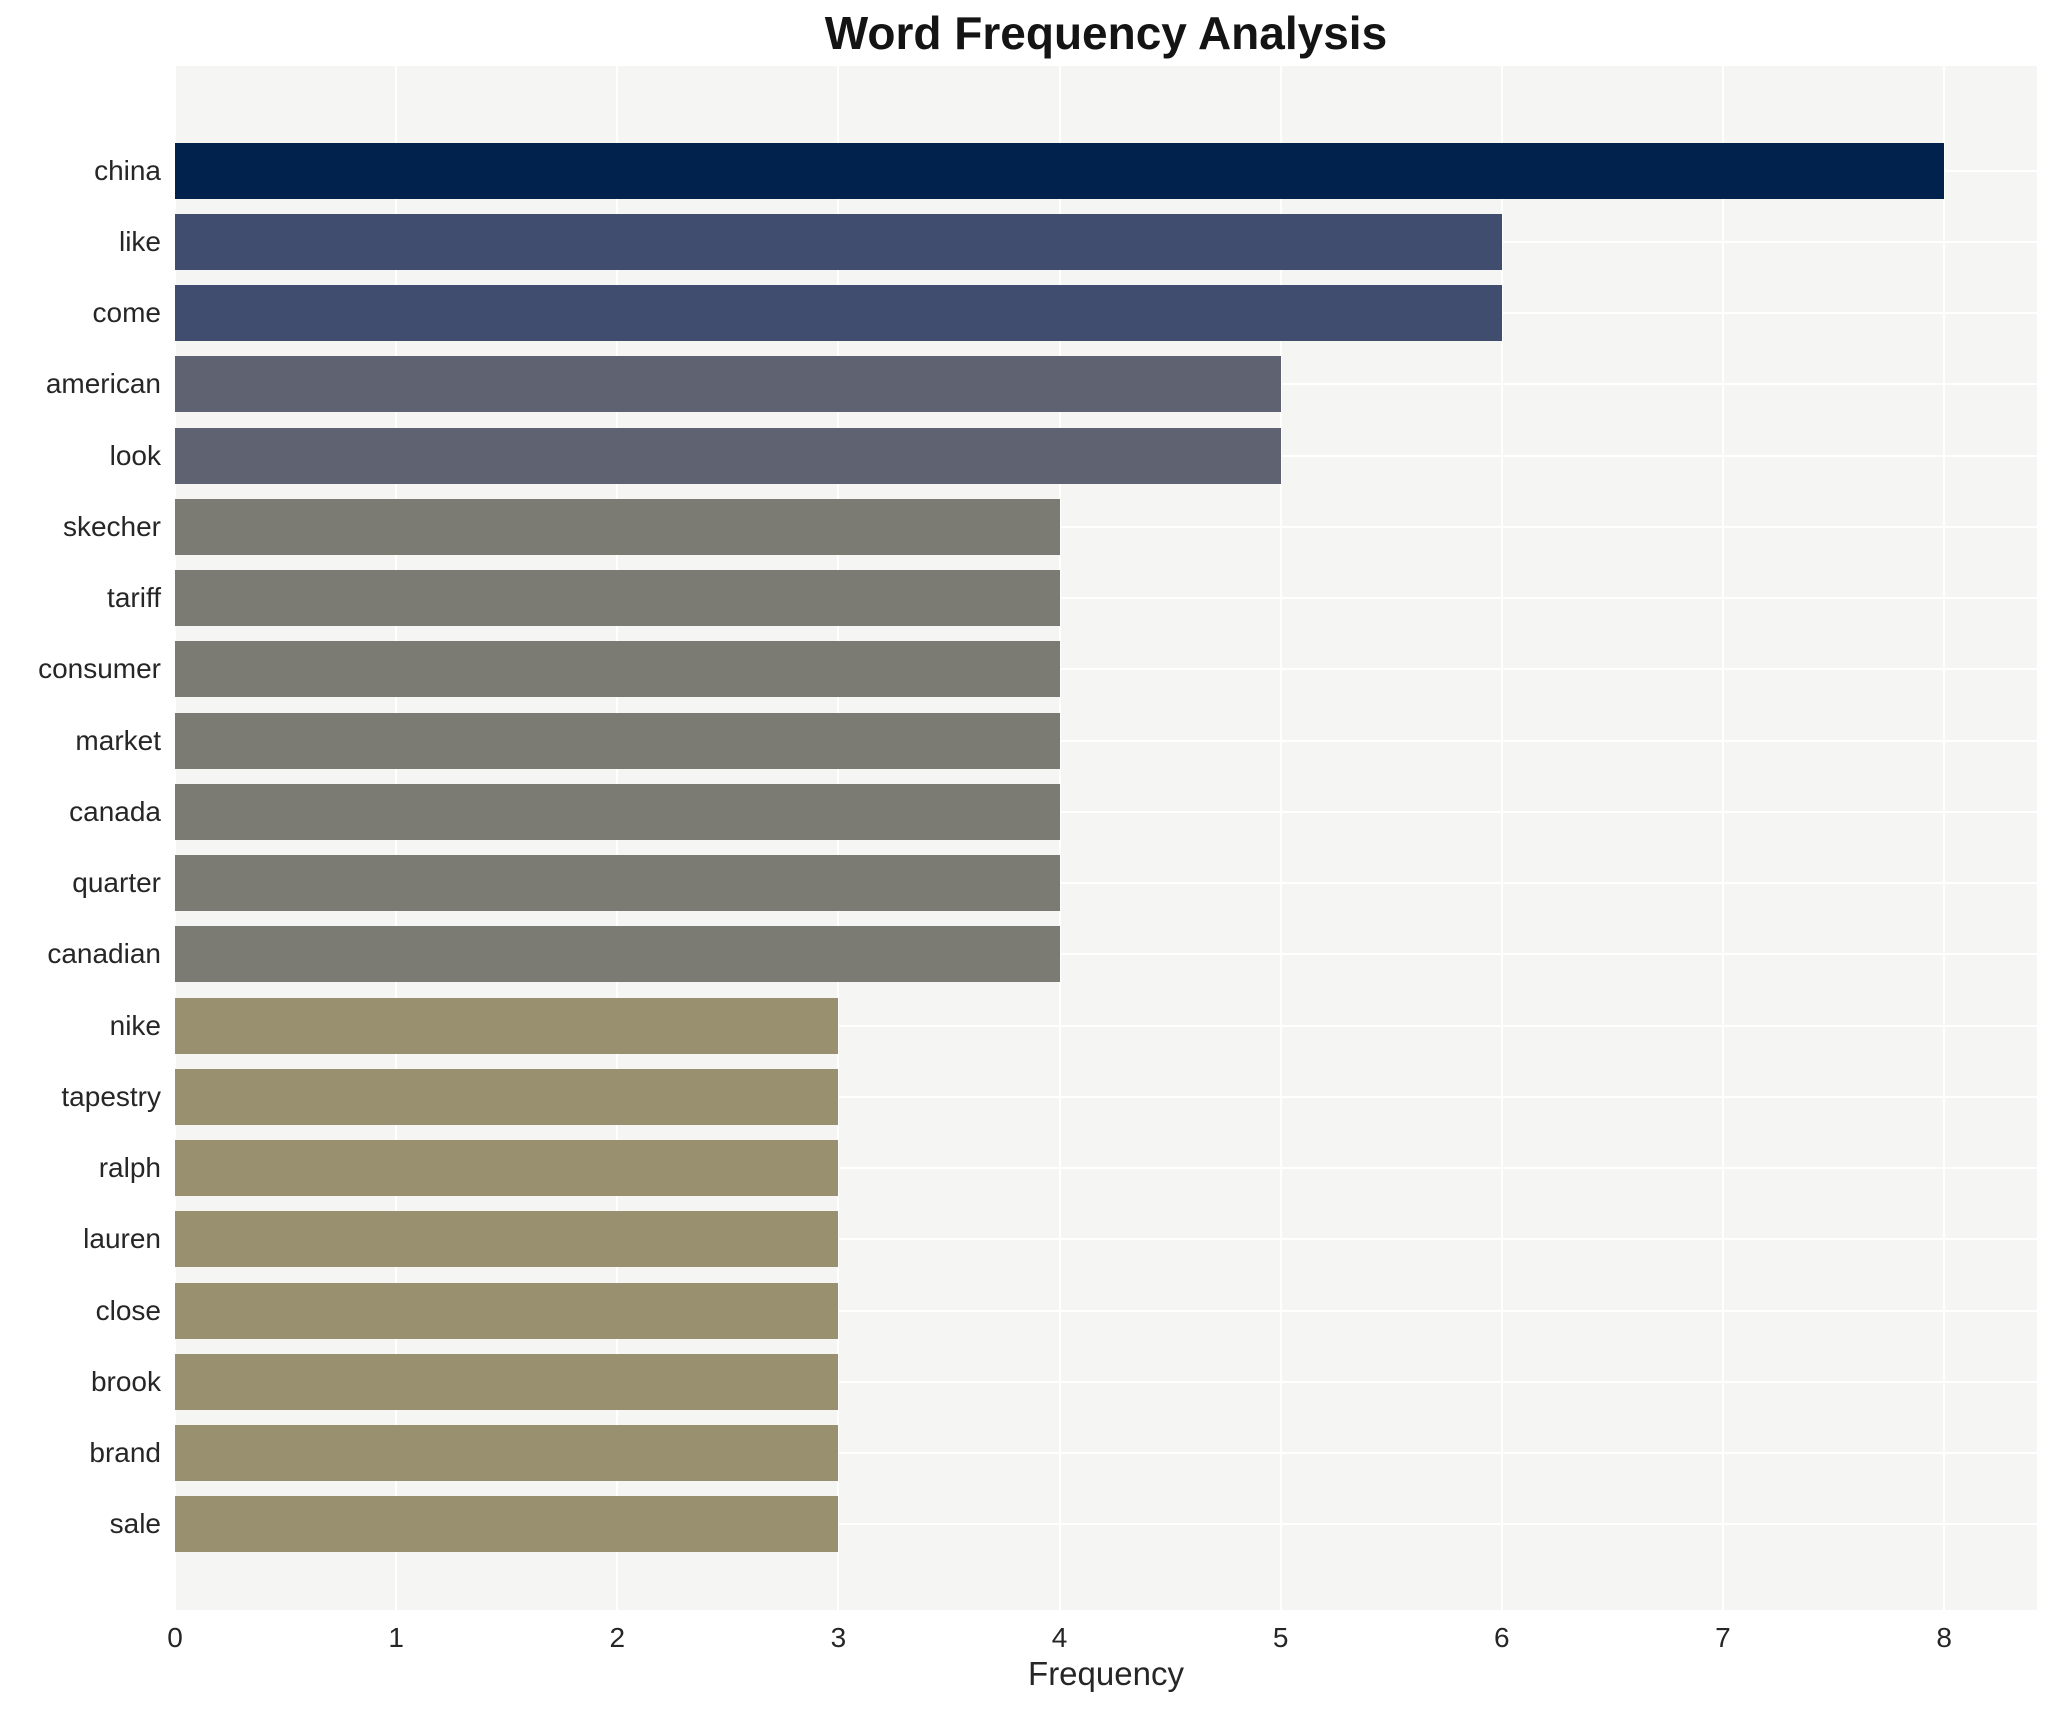 The height and width of the screenshot is (1710, 2055). What do you see at coordinates (617, 1637) in the screenshot?
I see `x-tick-label-2: 2` at bounding box center [617, 1637].